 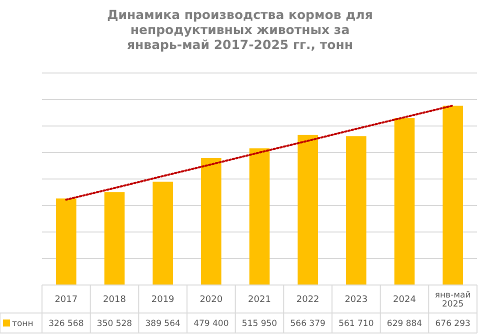 What do you see at coordinates (66, 323) in the screenshot?
I see `data-label: 326 568` at bounding box center [66, 323].